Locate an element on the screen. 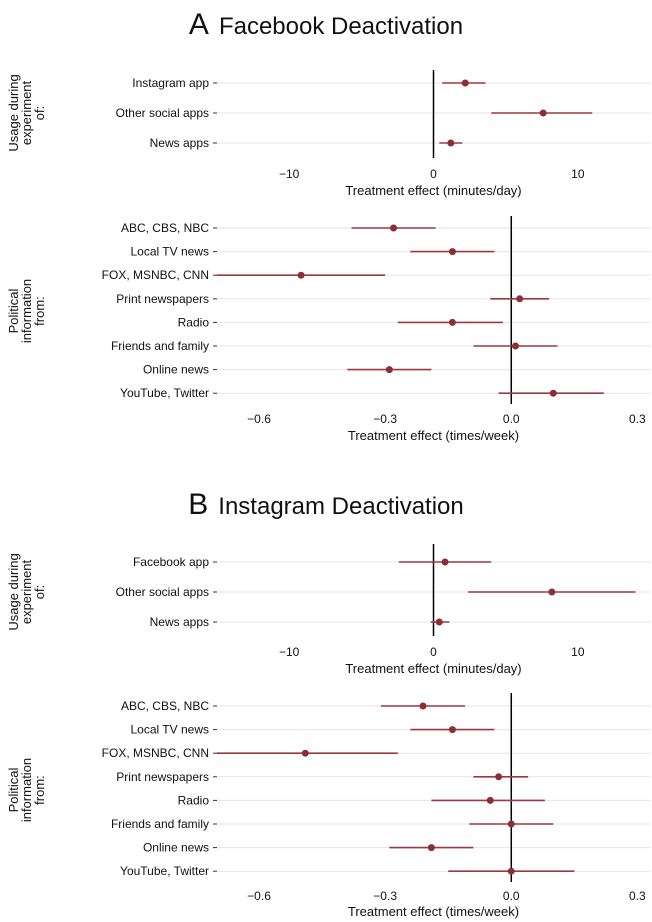  panel-a-letter: A is located at coordinates (199, 24).